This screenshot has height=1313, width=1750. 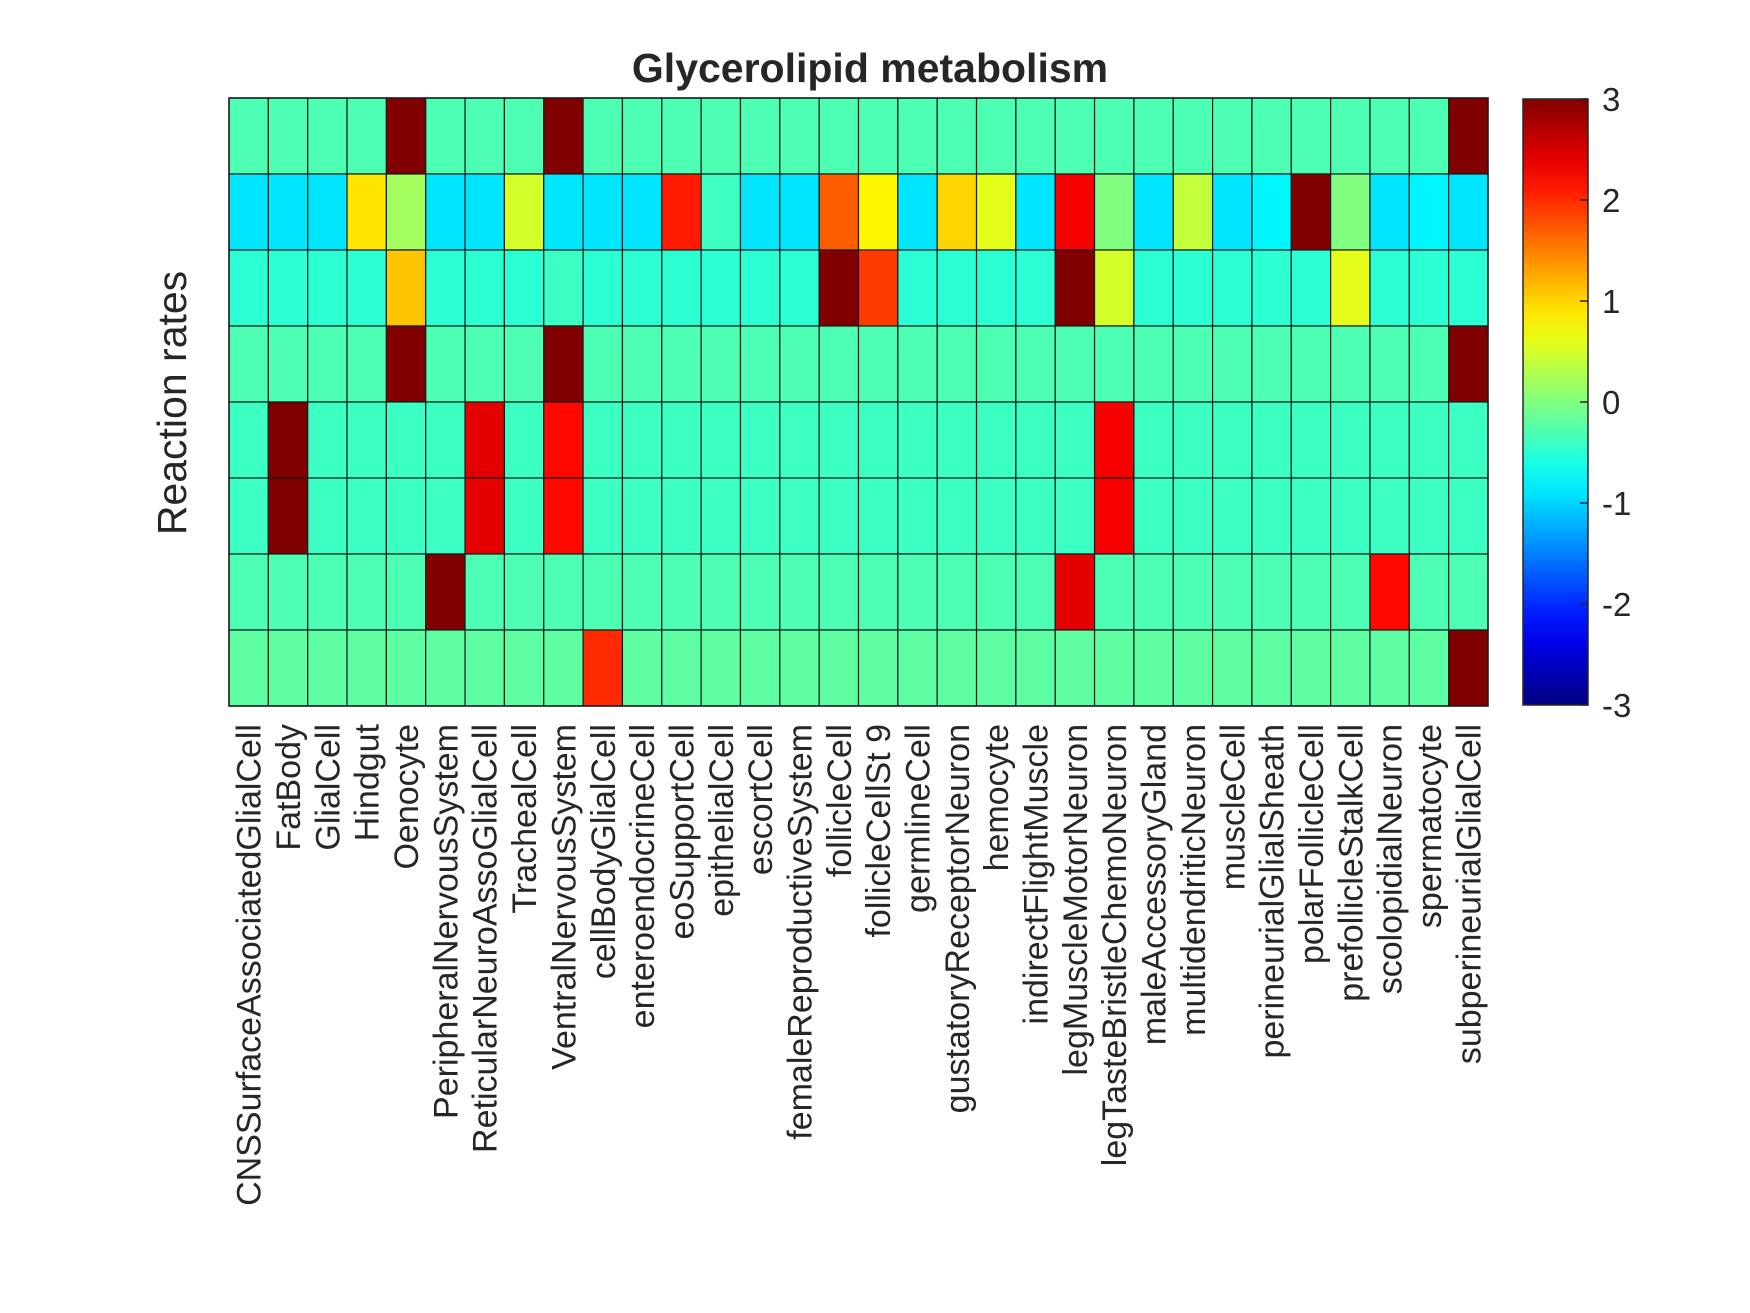 I want to click on x-tick-label: epithelialCell, so click(x=722, y=820).